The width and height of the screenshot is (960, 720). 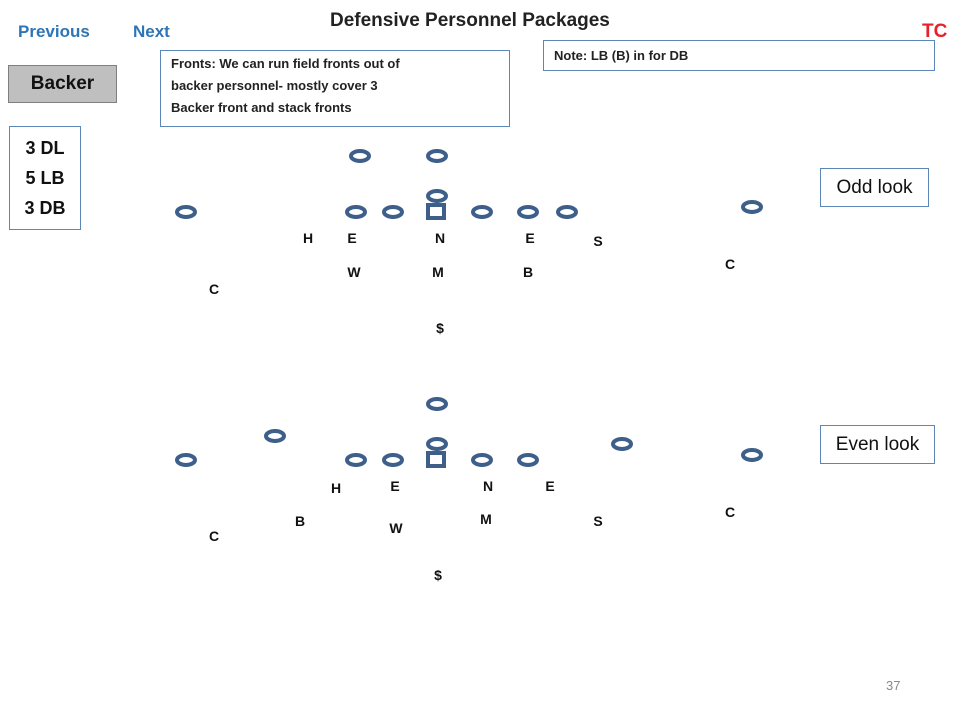 What do you see at coordinates (393, 460) in the screenshot?
I see `even-guard-left-marker` at bounding box center [393, 460].